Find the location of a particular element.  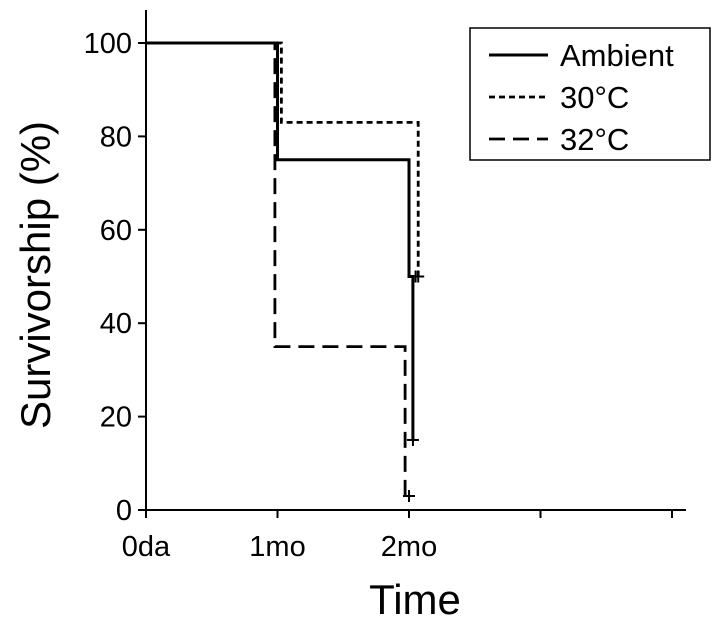

x-tick-label: 2mo is located at coordinates (409, 547).